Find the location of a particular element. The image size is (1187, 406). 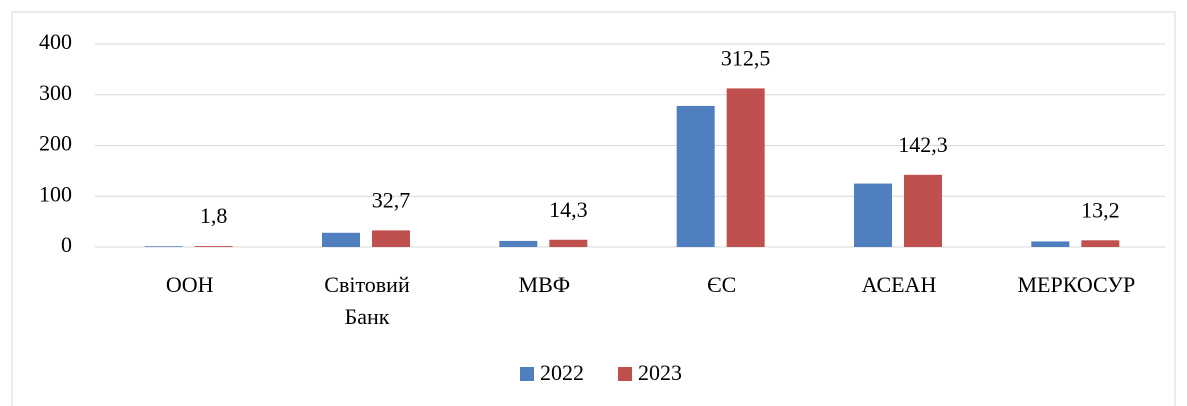

y-tick-label: 300 is located at coordinates (55, 92).